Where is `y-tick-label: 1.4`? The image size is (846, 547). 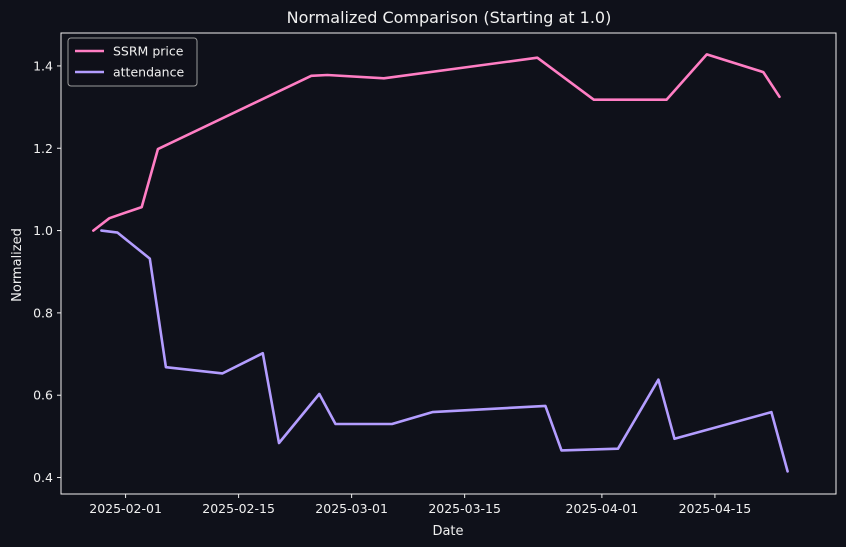 y-tick-label: 1.4 is located at coordinates (43, 65).